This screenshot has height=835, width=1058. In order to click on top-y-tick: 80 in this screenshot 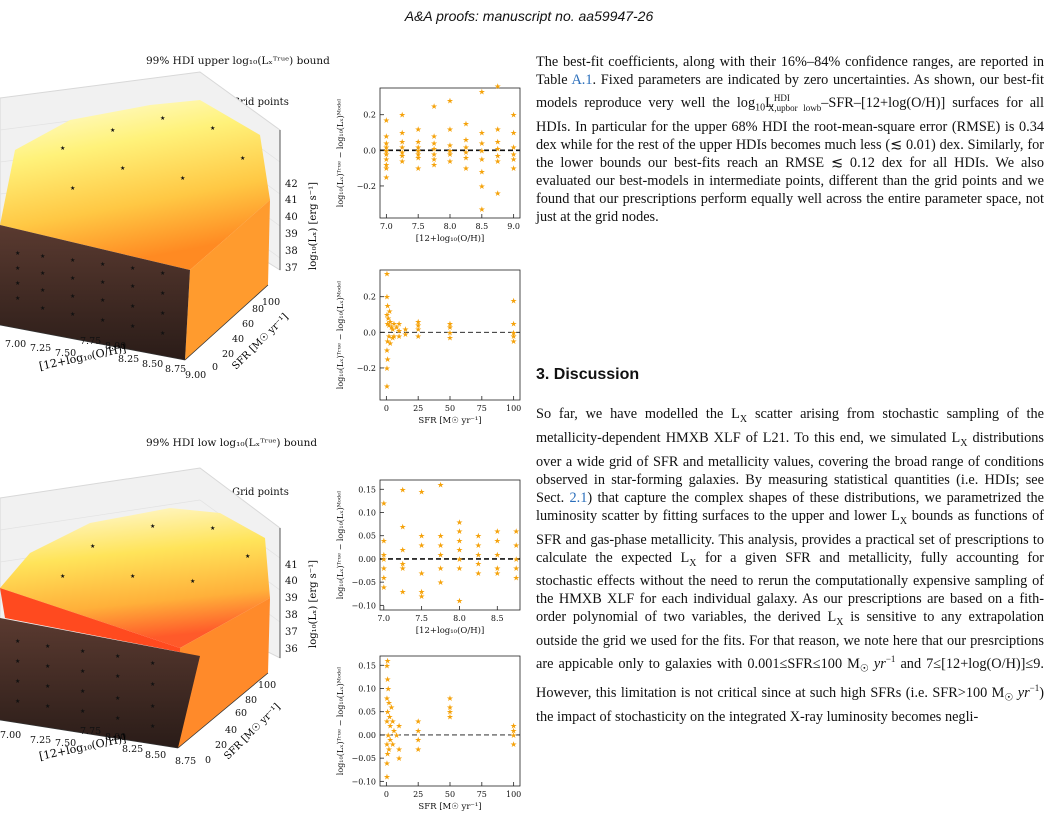, I will do `click(258, 309)`.